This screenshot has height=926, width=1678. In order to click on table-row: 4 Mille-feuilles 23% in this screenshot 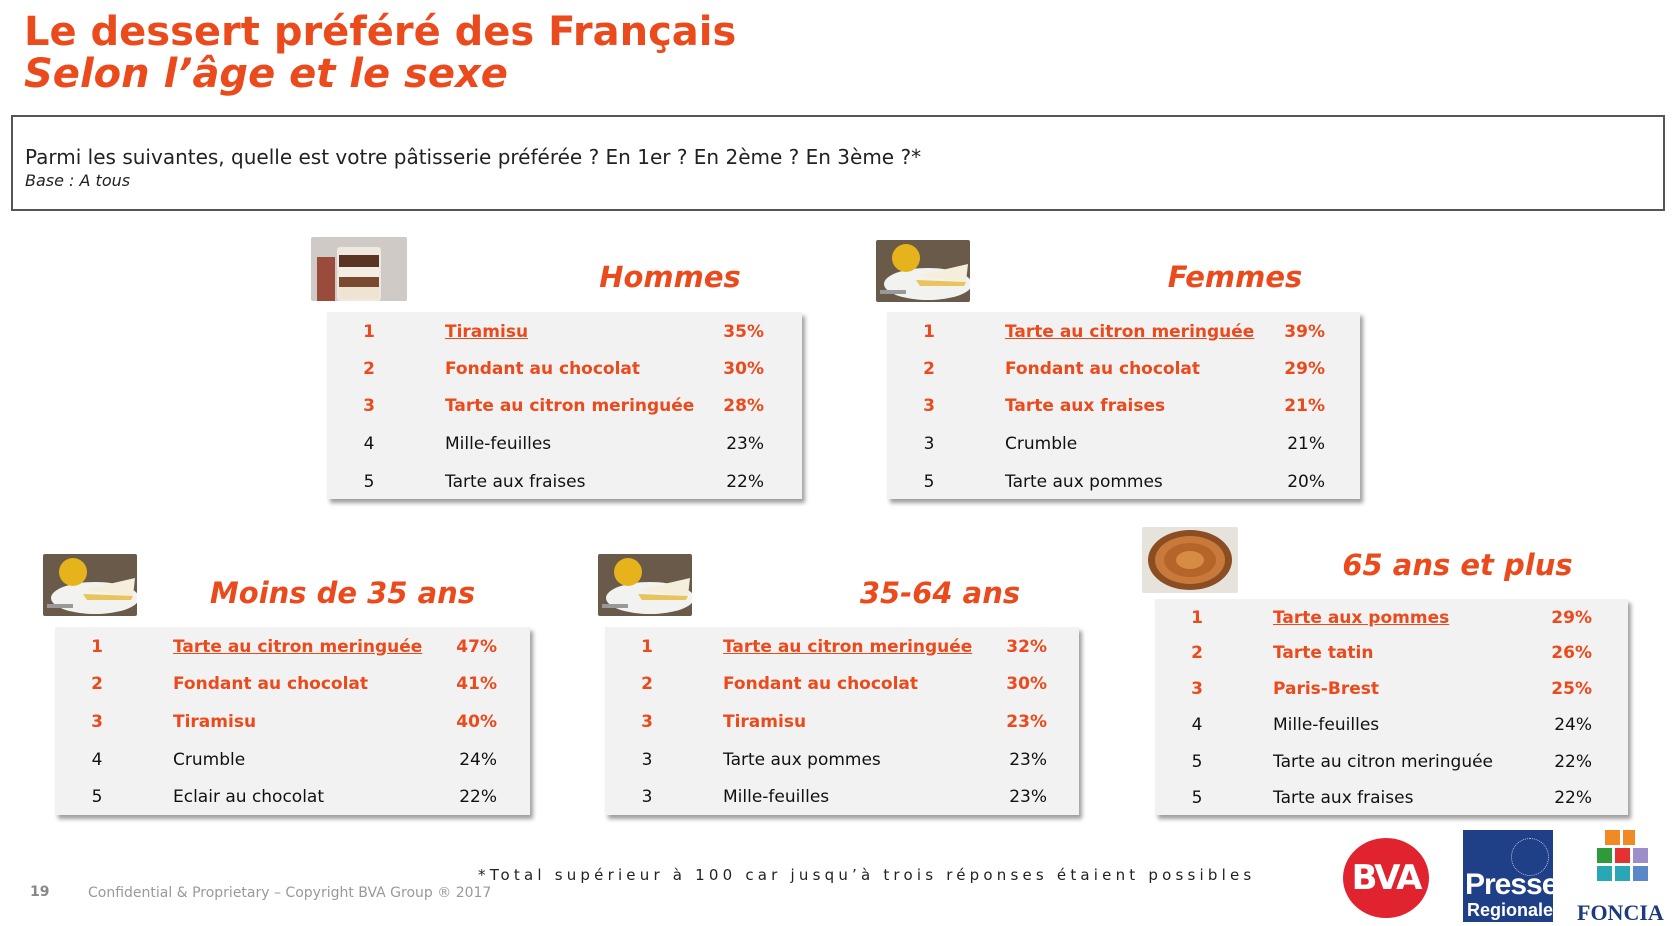, I will do `click(564, 443)`.